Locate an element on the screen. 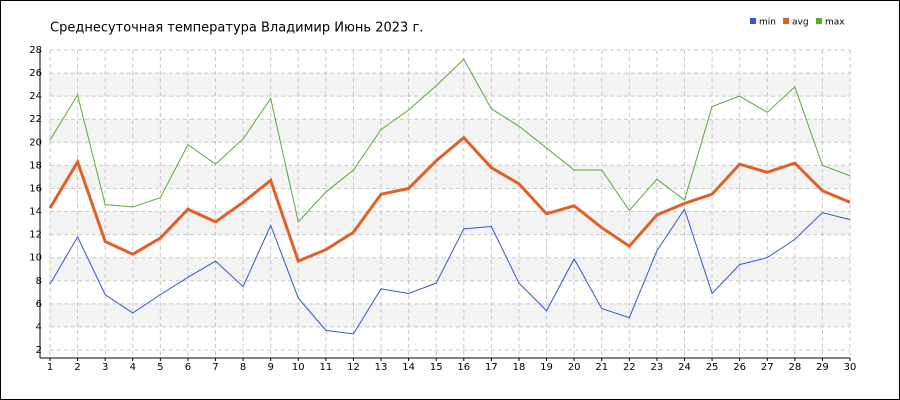 The height and width of the screenshot is (400, 900). x-tick-label: 23 is located at coordinates (657, 367).